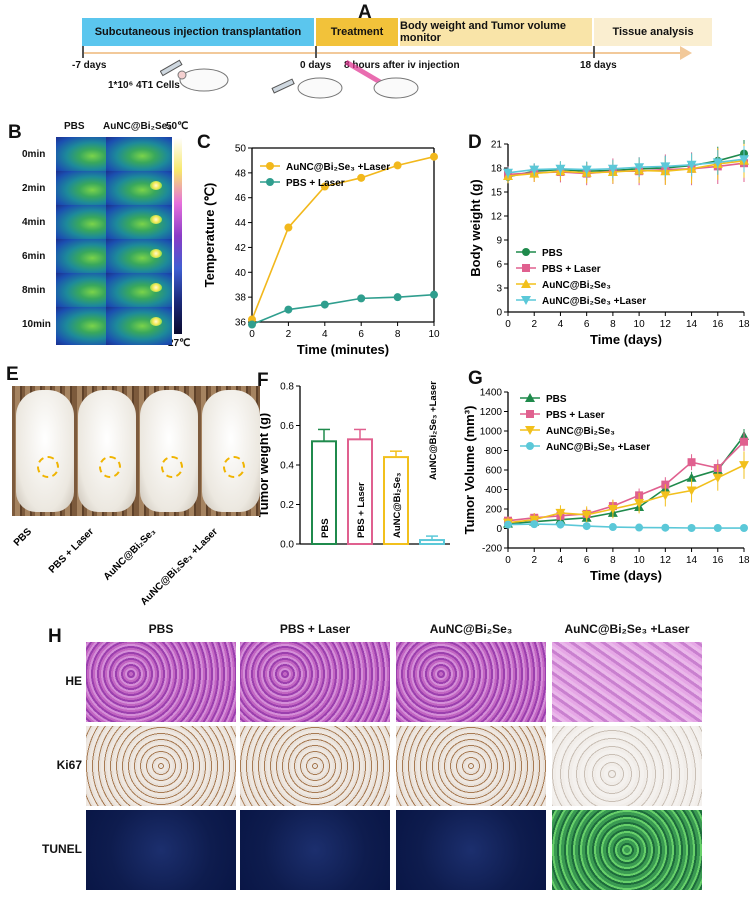  I want to click on panel-label-c: C, so click(204, 142).